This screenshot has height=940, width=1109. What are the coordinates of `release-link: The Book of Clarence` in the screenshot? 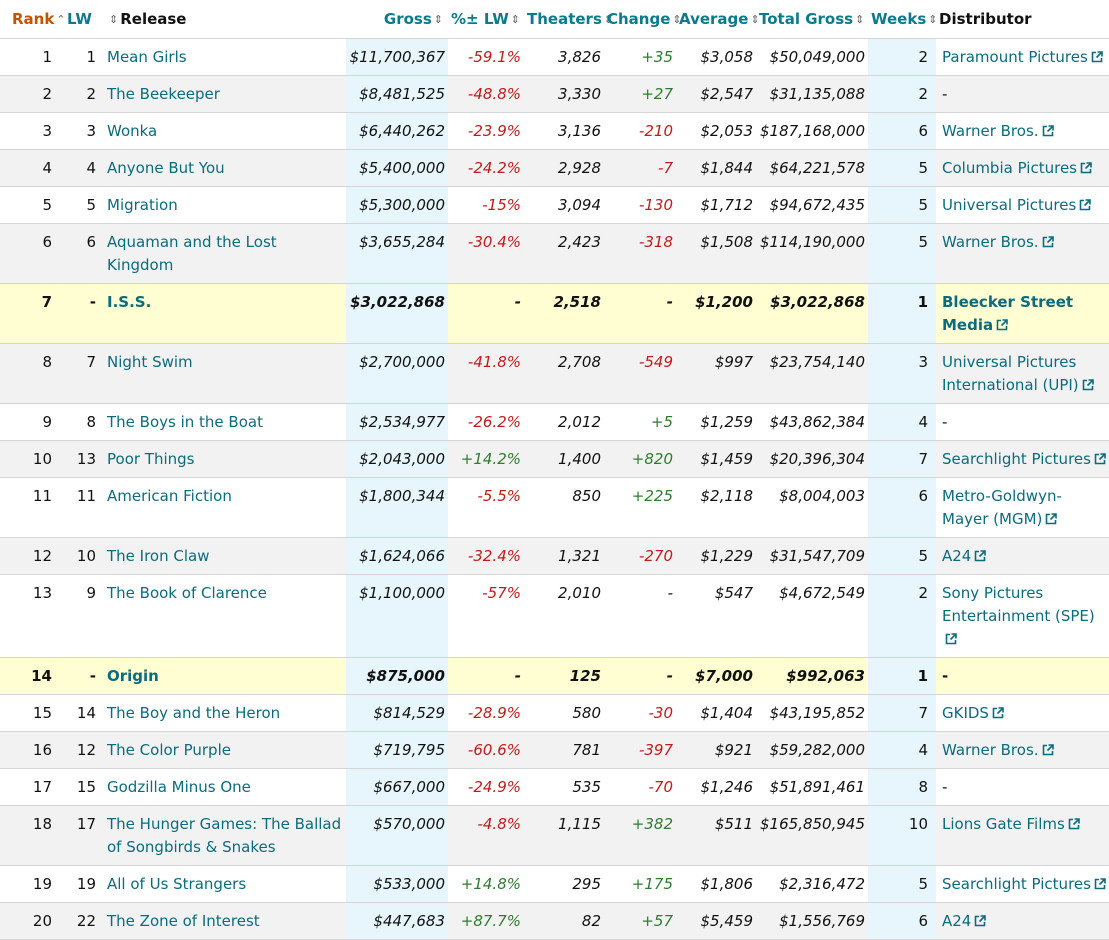 It's located at (187, 593).